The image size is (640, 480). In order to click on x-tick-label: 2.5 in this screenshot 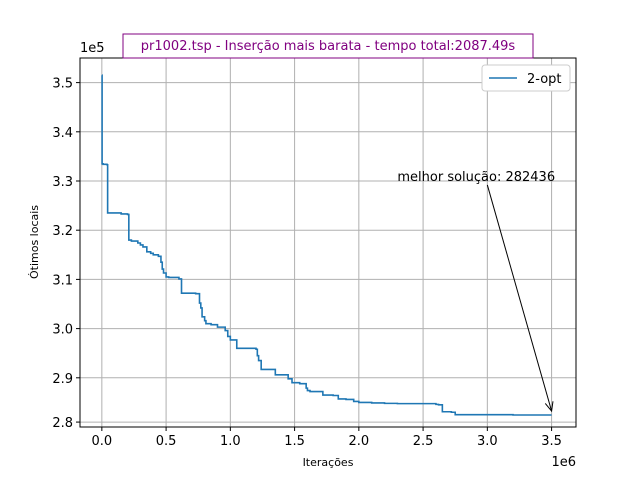, I will do `click(423, 441)`.